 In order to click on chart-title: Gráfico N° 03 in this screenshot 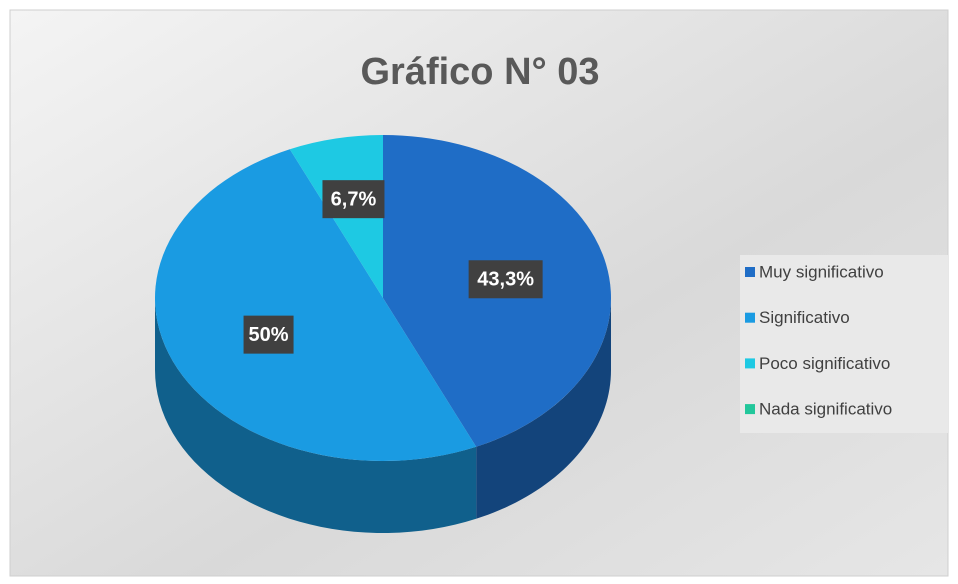, I will do `click(479, 72)`.